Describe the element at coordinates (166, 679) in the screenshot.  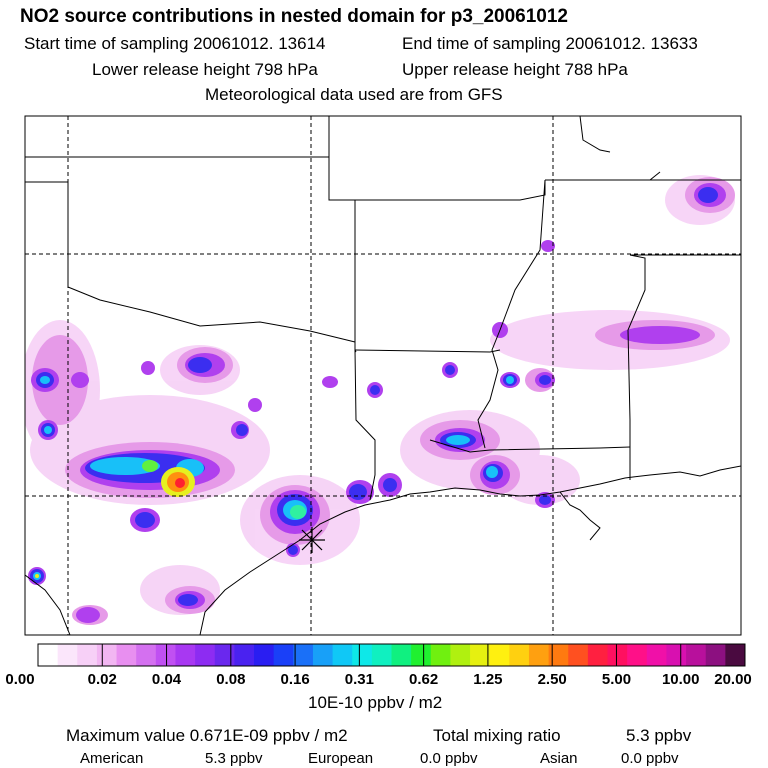
I see `colorbar-tick-label: 0.04` at that location.